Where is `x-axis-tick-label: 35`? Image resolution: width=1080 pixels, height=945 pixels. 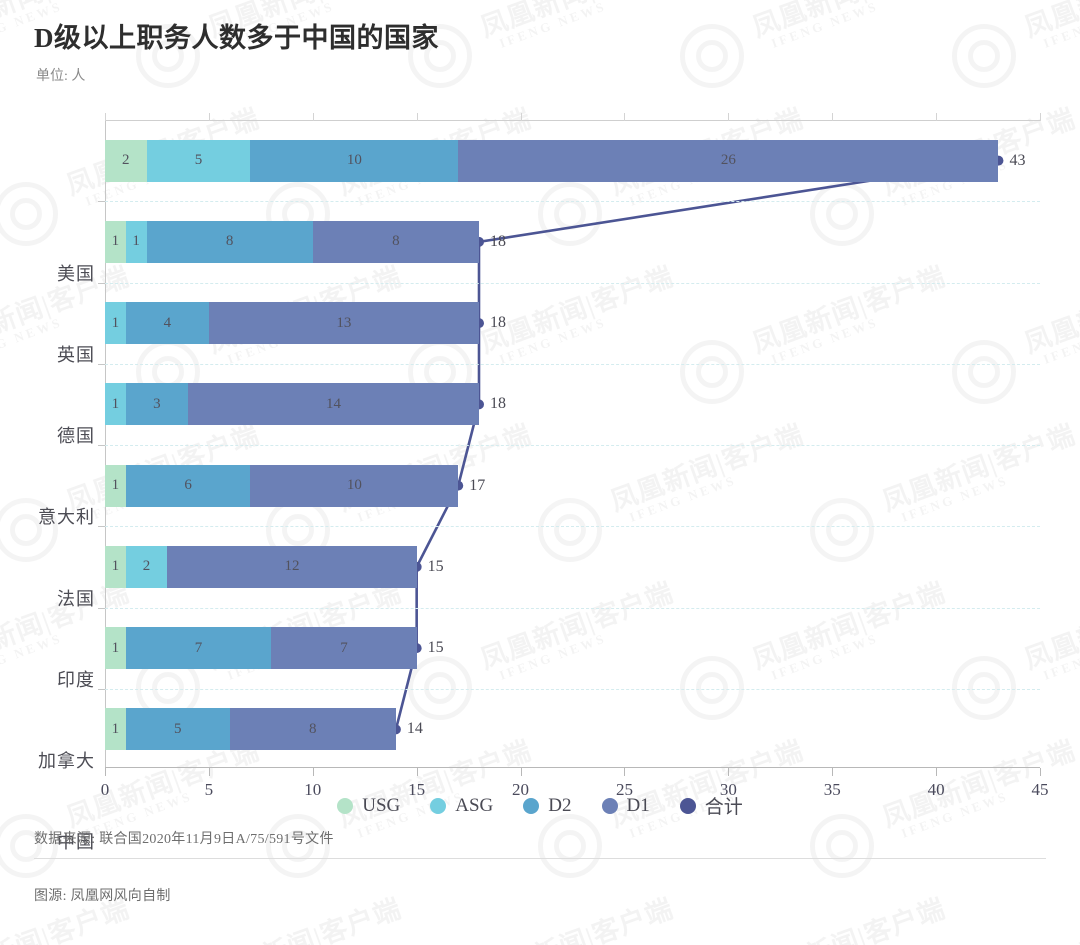 x-axis-tick-label: 35 is located at coordinates (832, 789).